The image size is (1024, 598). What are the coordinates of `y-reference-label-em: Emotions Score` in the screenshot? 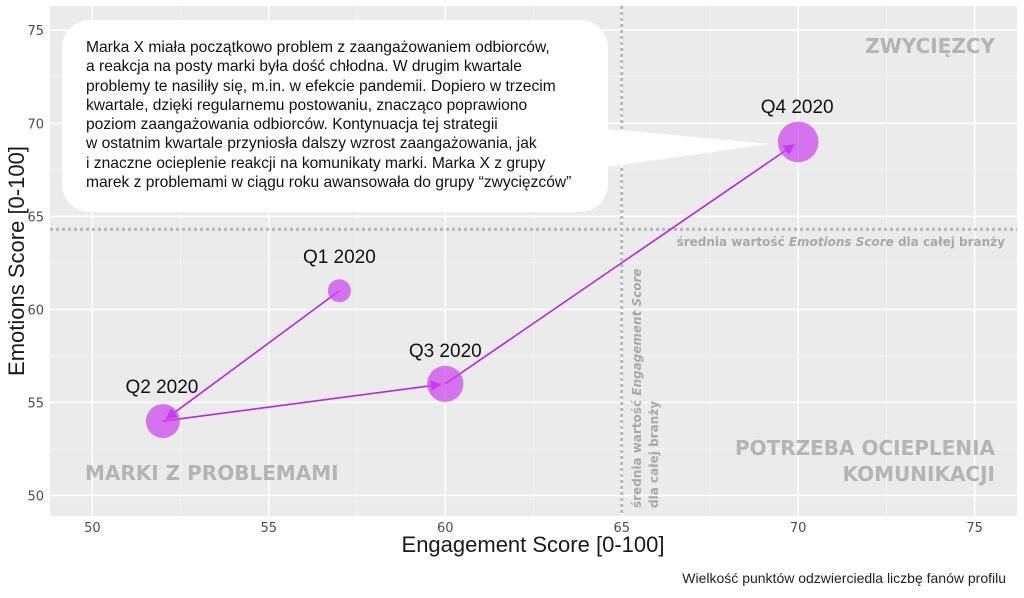 It's located at (841, 242).